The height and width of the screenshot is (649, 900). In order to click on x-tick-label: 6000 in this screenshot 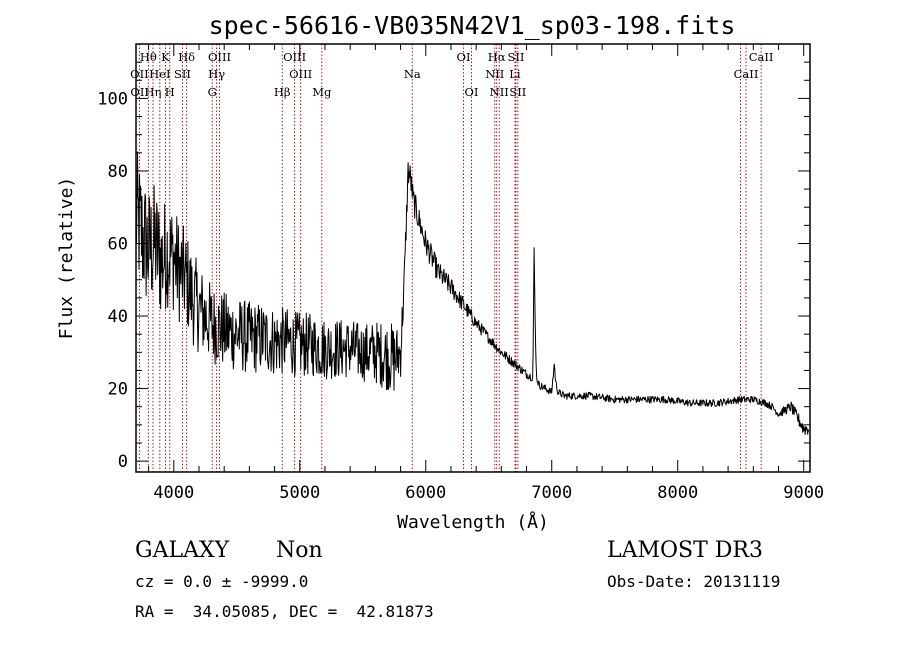, I will do `click(425, 493)`.